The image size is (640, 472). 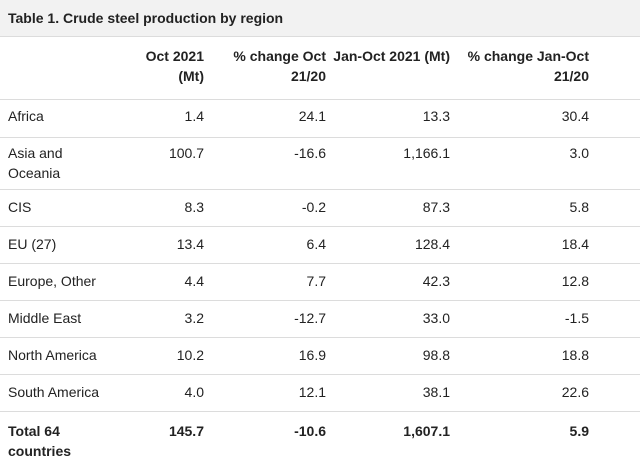 I want to click on cell-jan-oct-2021: 38.1, so click(x=388, y=393).